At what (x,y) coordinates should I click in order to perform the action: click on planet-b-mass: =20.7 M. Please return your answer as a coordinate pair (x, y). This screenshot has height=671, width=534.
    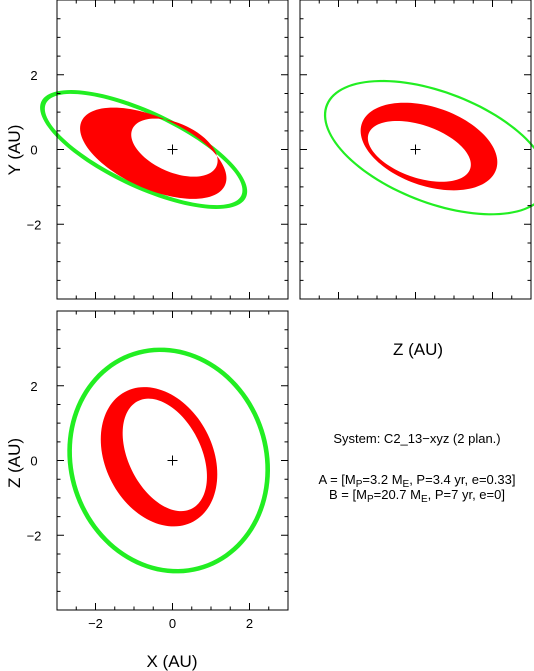
    Looking at the image, I should click on (397, 494).